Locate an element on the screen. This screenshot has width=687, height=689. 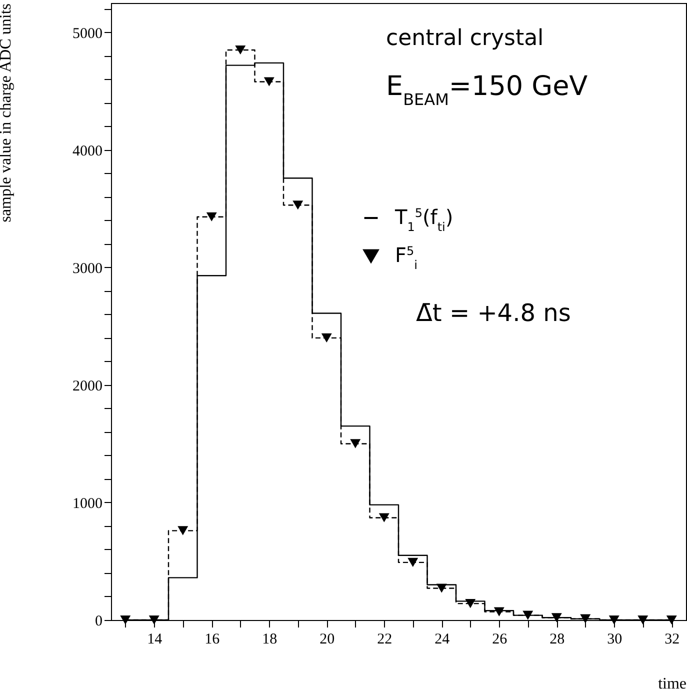
x-tick-label: 18 is located at coordinates (270, 640).